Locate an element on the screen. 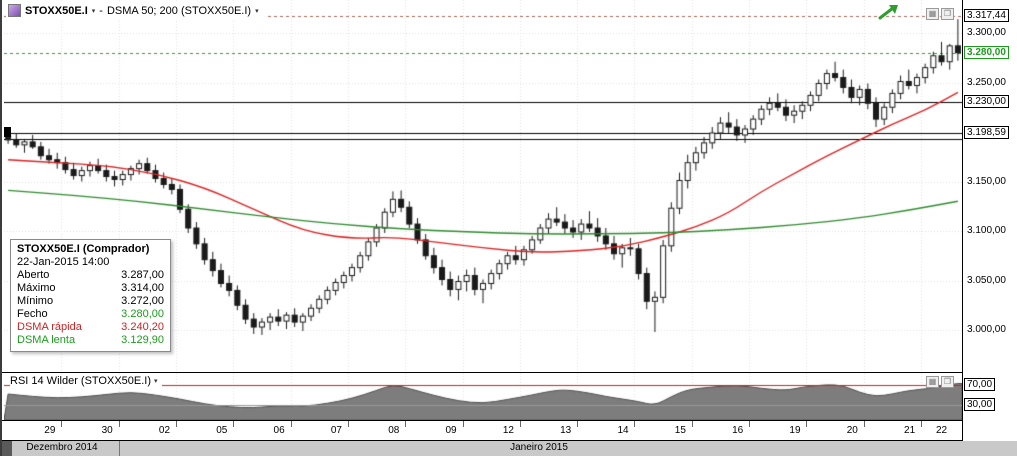  date-label: 08 is located at coordinates (394, 430).